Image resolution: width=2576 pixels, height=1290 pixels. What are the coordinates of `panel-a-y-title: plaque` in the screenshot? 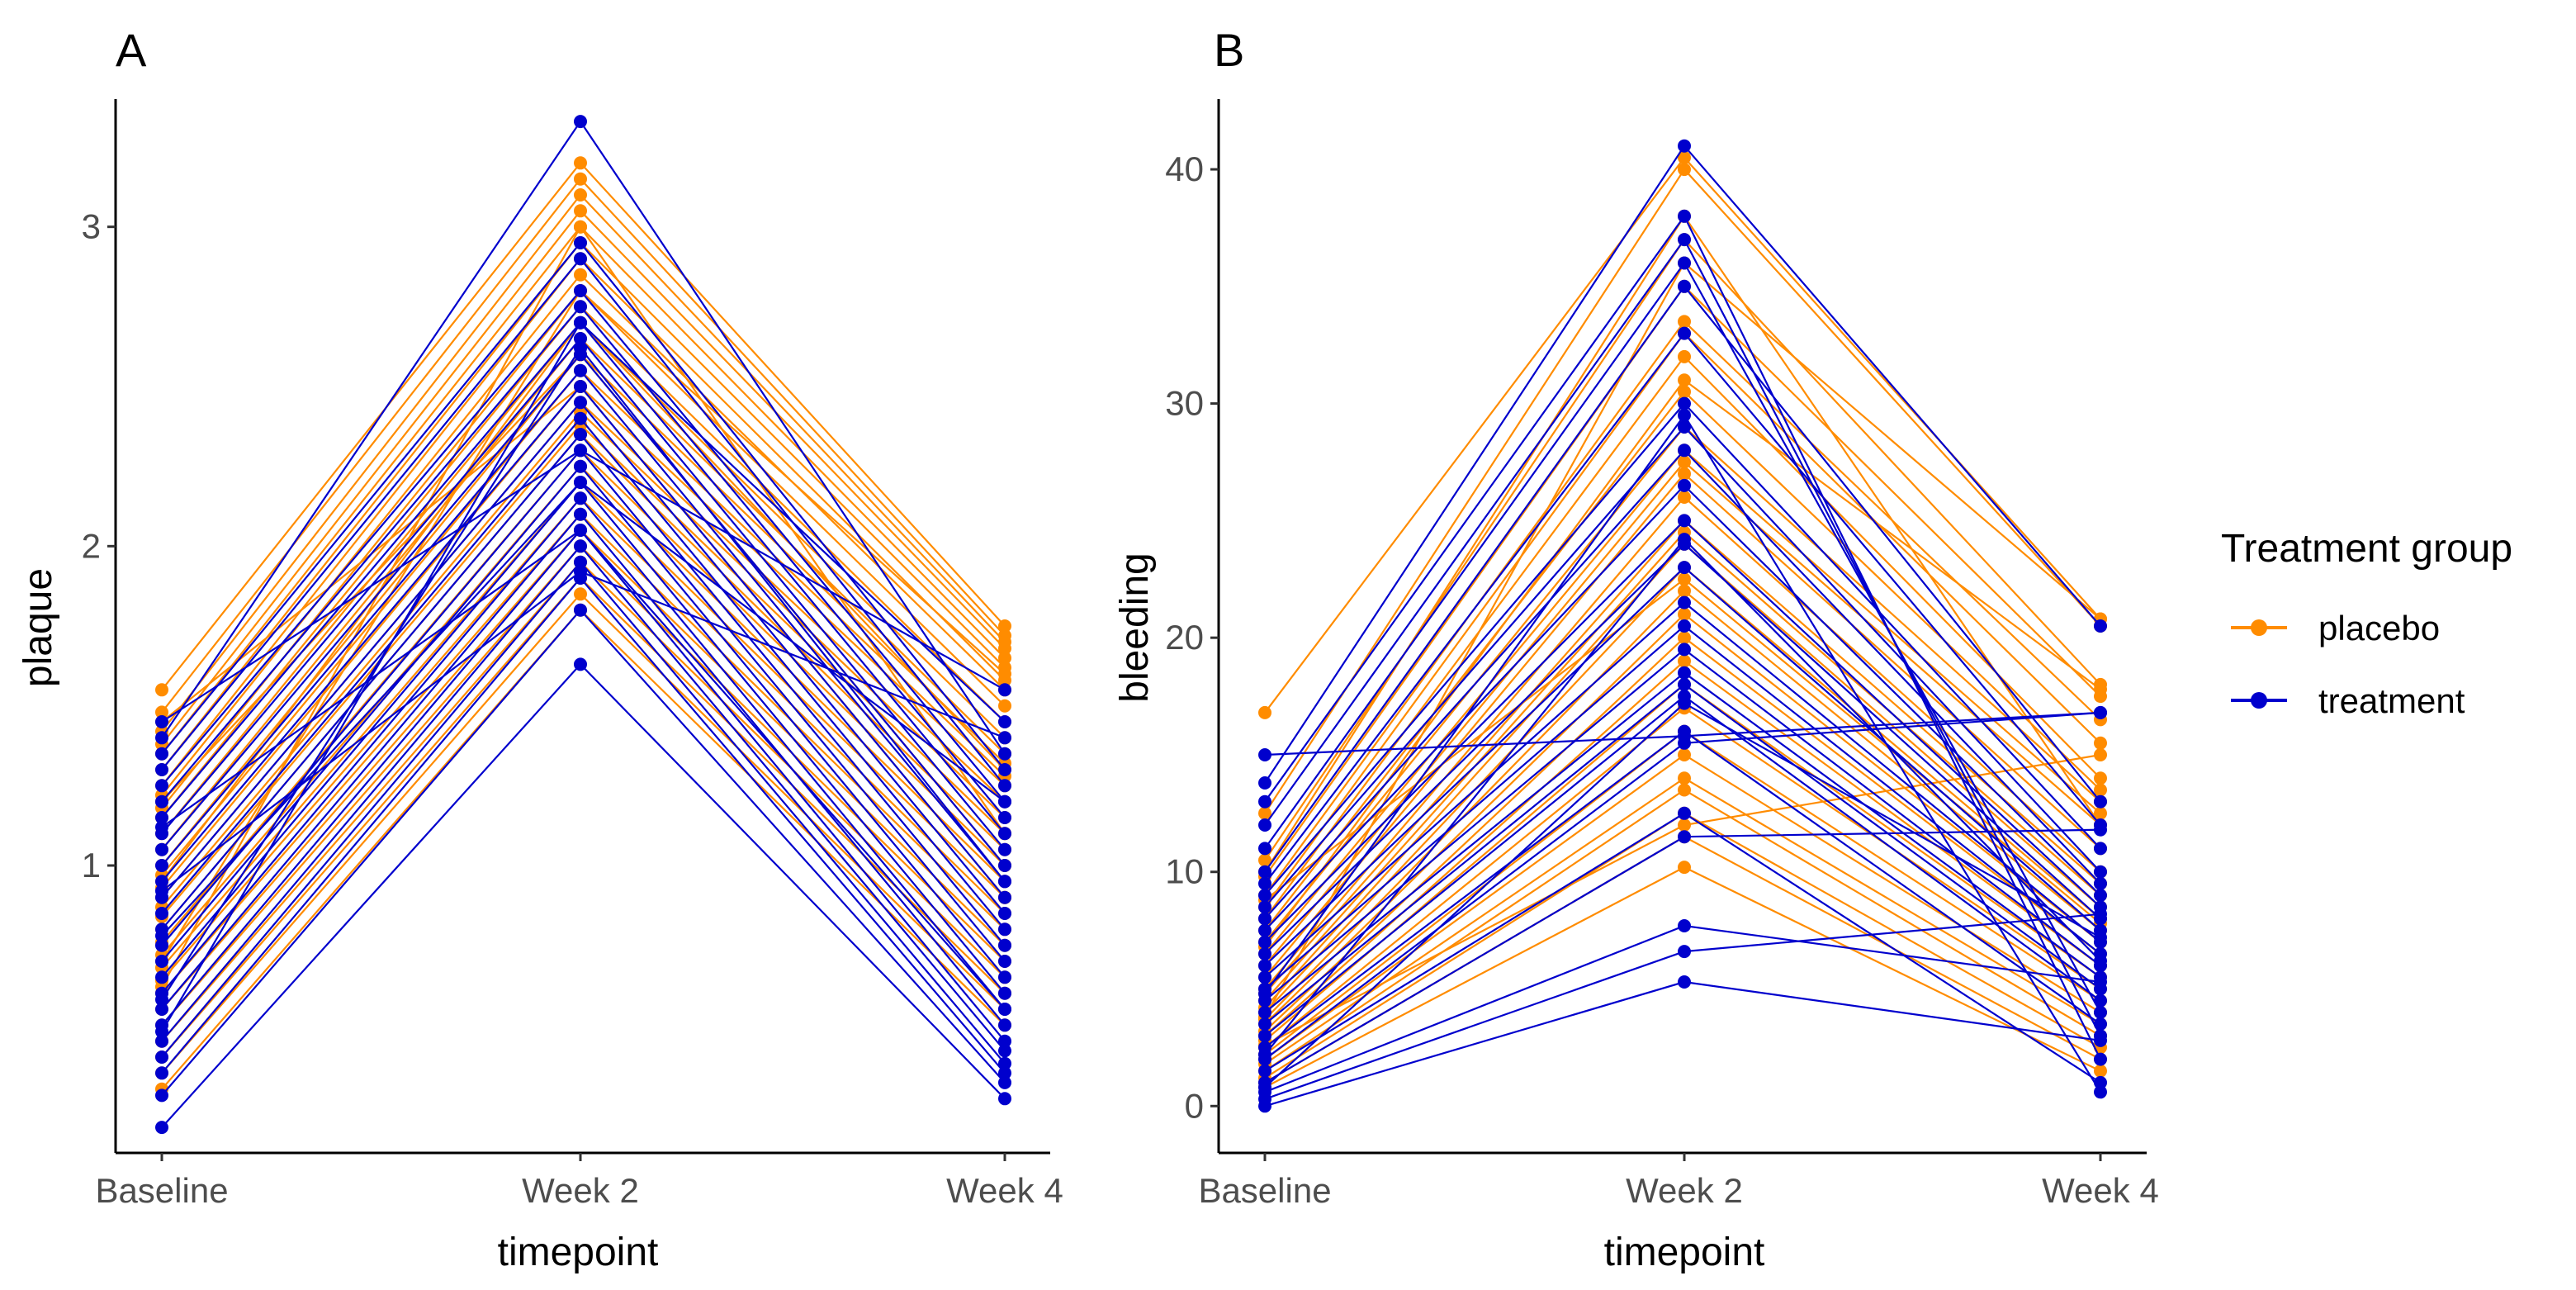 It's located at (38, 627).